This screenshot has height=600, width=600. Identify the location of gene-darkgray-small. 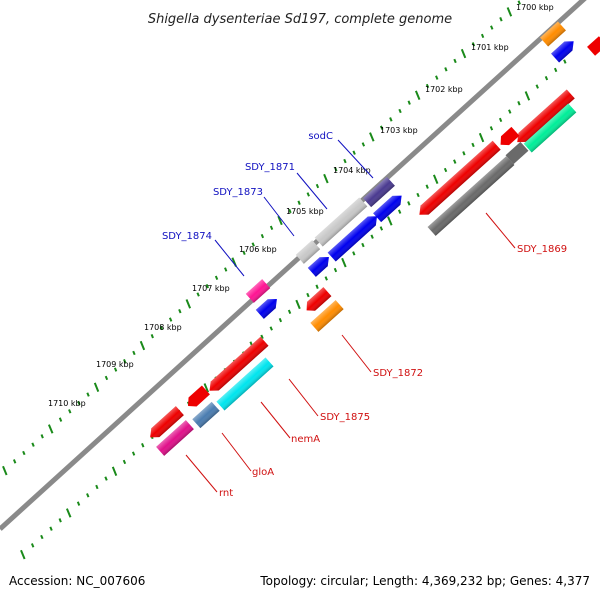
(517, 153).